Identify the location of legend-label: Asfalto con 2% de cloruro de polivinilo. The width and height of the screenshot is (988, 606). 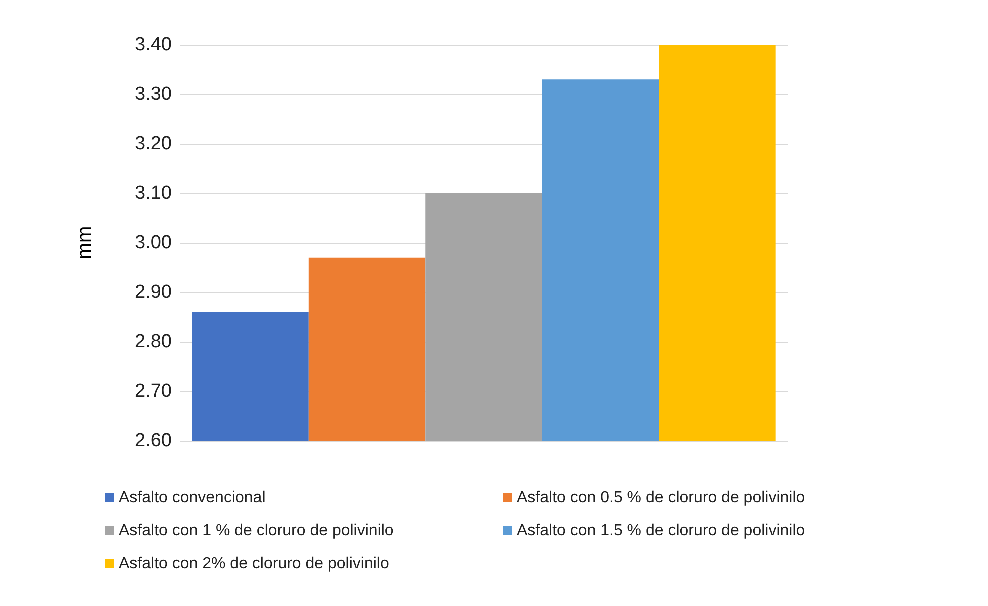
(254, 564).